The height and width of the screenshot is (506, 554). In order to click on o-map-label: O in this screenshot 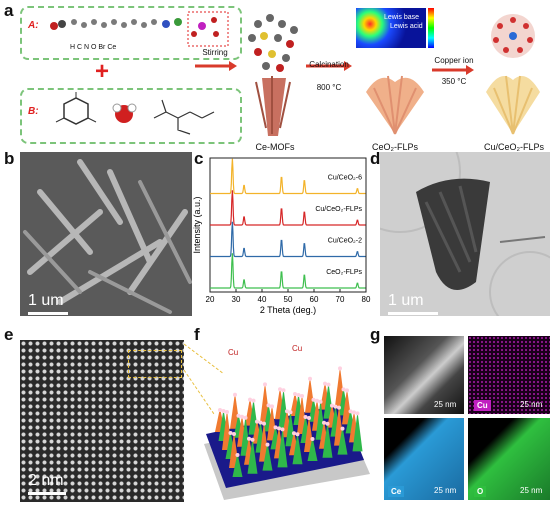, I will do `click(480, 491)`.